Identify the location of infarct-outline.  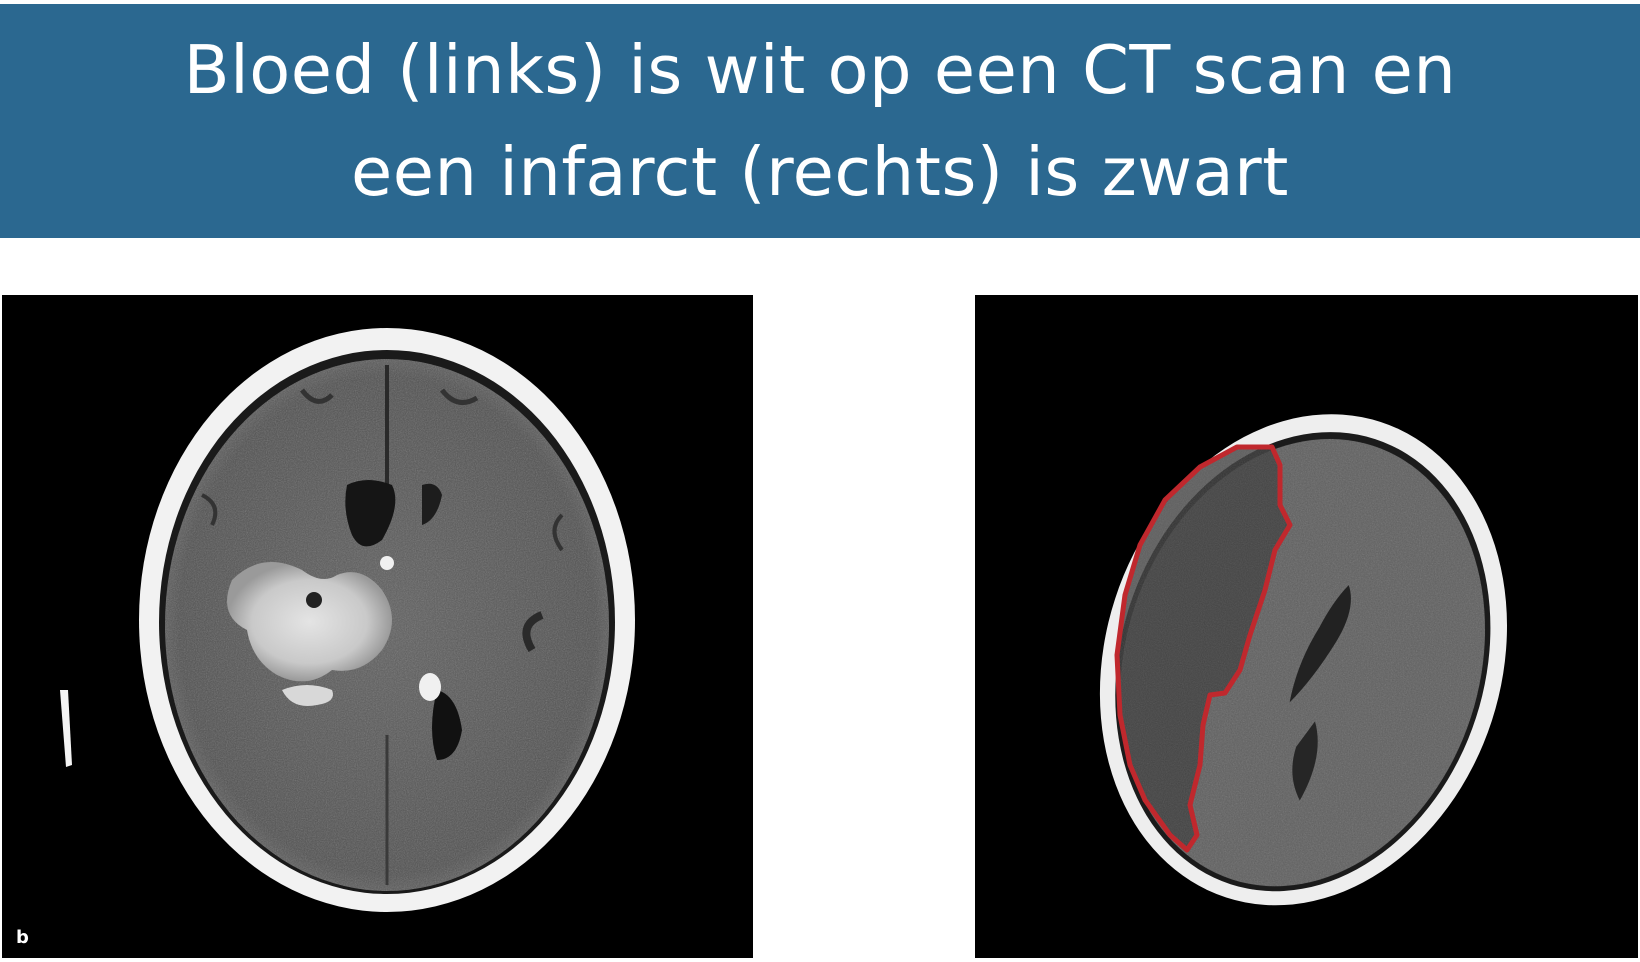
(1203, 648).